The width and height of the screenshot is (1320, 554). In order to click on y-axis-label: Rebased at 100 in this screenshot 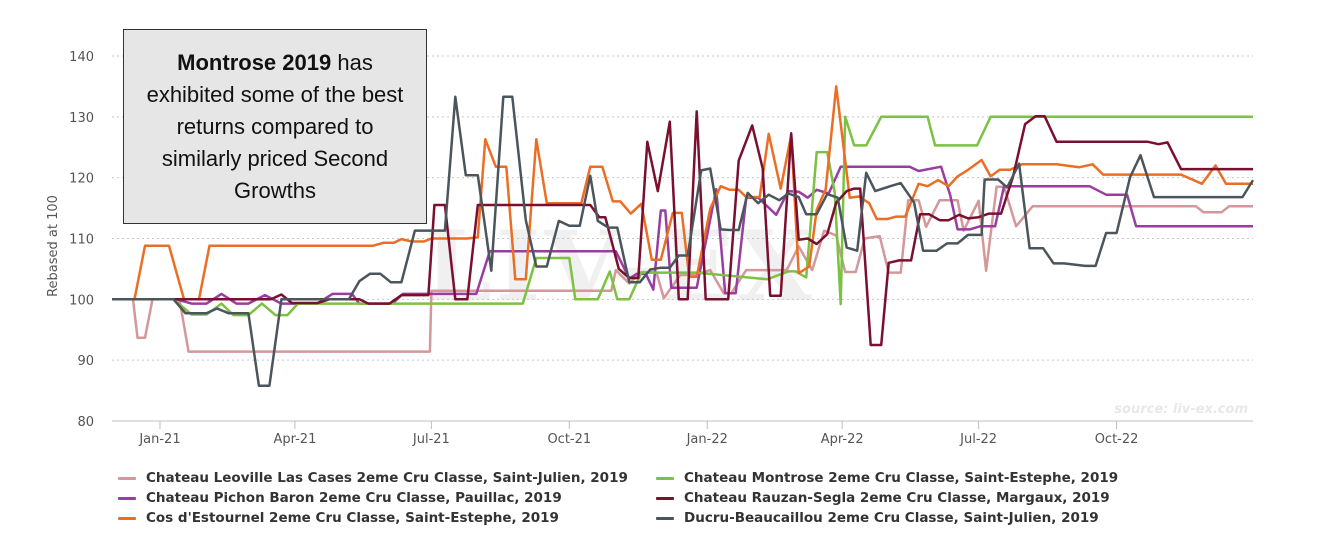, I will do `click(53, 246)`.